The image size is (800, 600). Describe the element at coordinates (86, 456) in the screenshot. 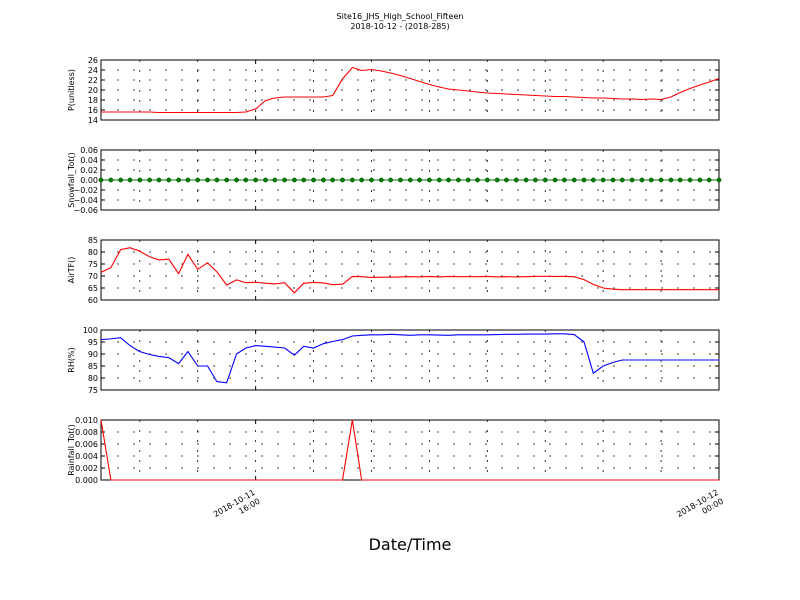

I see `y-tick-label: 0.004` at that location.